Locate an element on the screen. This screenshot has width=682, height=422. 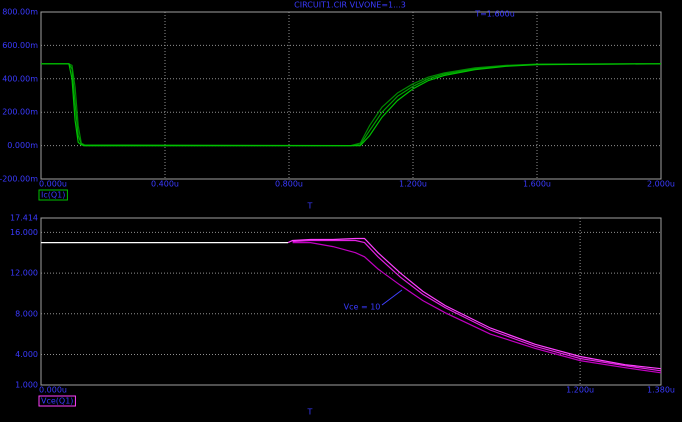
x-tick-label: 1.600u is located at coordinates (537, 184).